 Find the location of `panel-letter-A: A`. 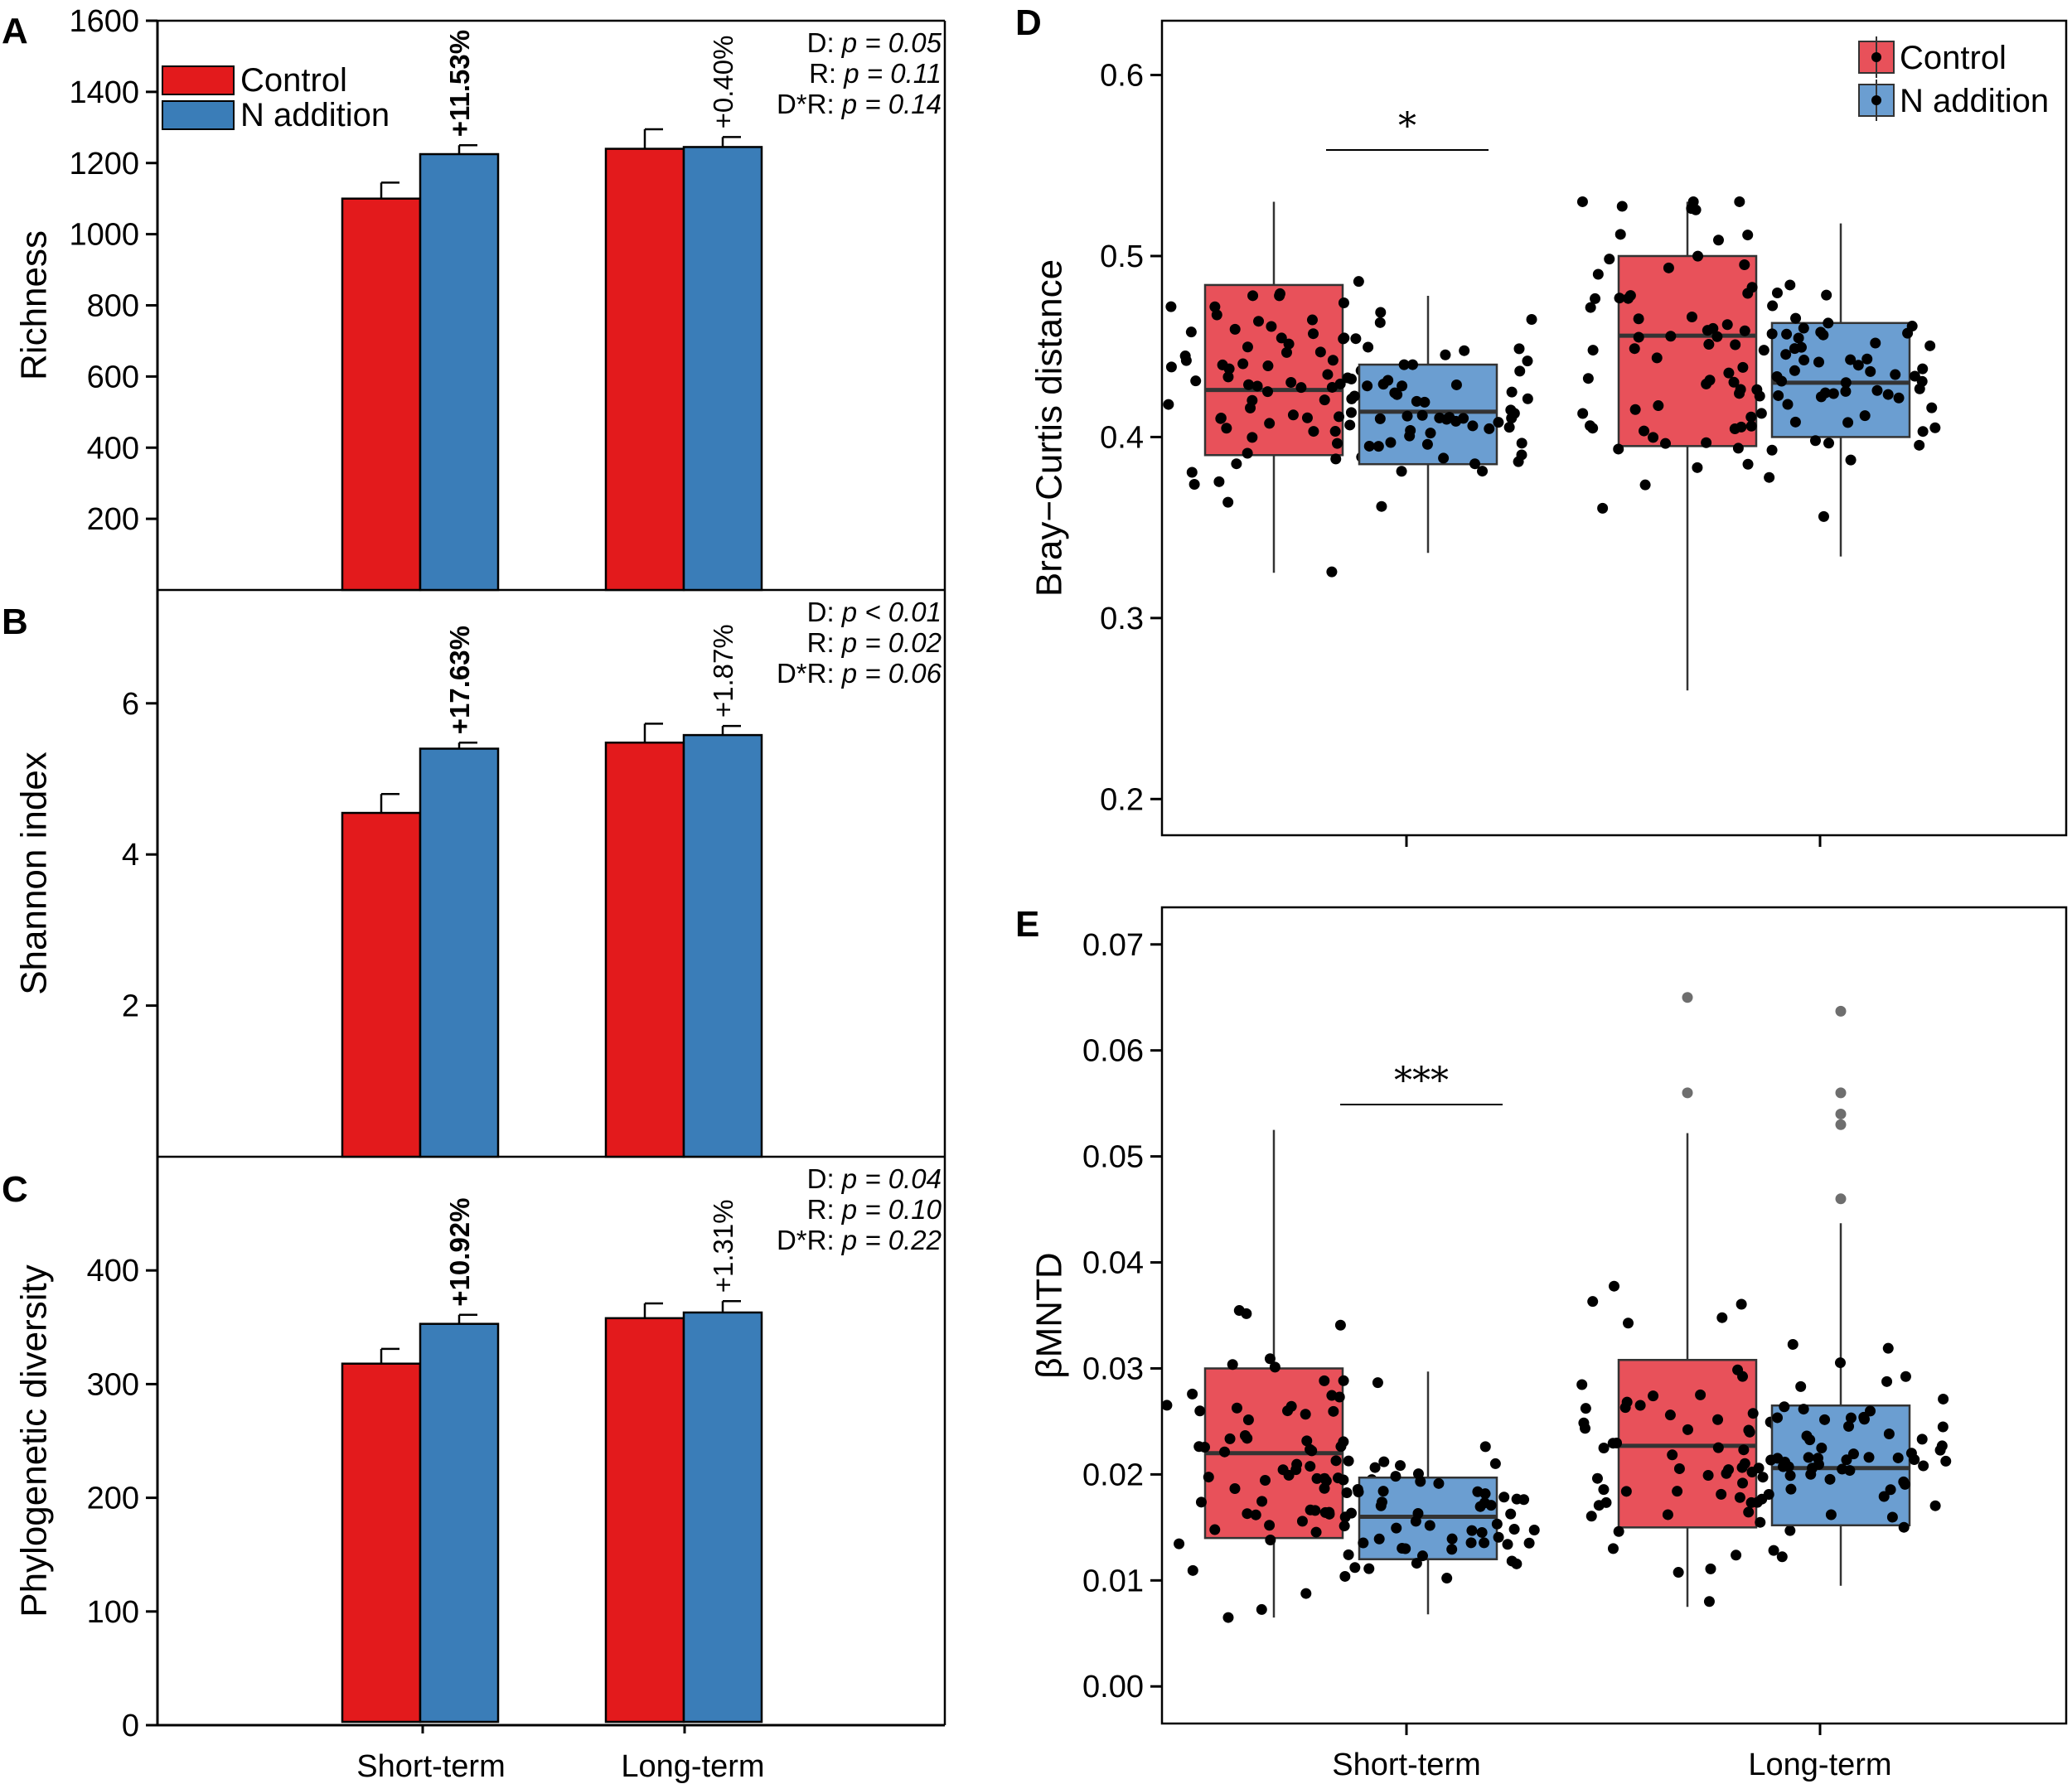

panel-letter-A: A is located at coordinates (15, 31).